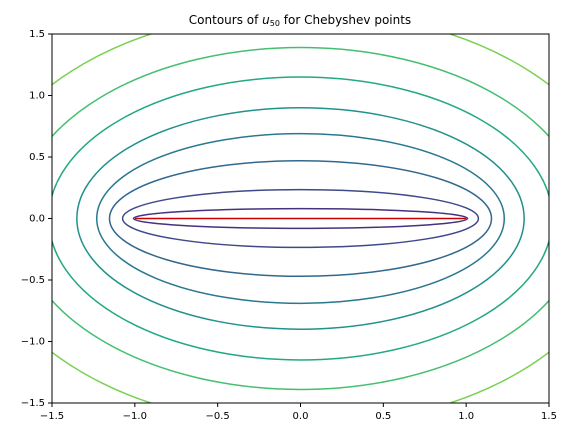 Image resolution: width=570 pixels, height=437 pixels. I want to click on x-tick-label: 1.0, so click(466, 416).